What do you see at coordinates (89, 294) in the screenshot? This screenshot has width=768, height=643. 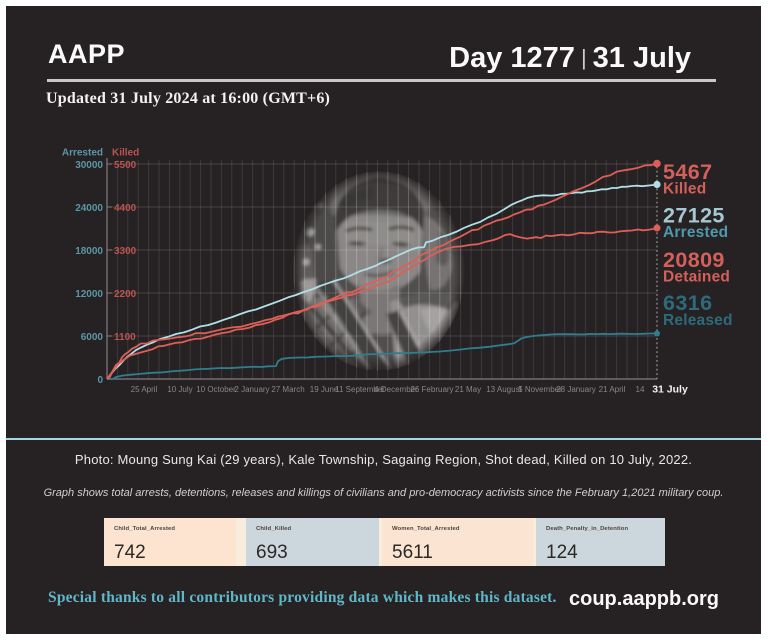 I see `svg-text: 12000` at bounding box center [89, 294].